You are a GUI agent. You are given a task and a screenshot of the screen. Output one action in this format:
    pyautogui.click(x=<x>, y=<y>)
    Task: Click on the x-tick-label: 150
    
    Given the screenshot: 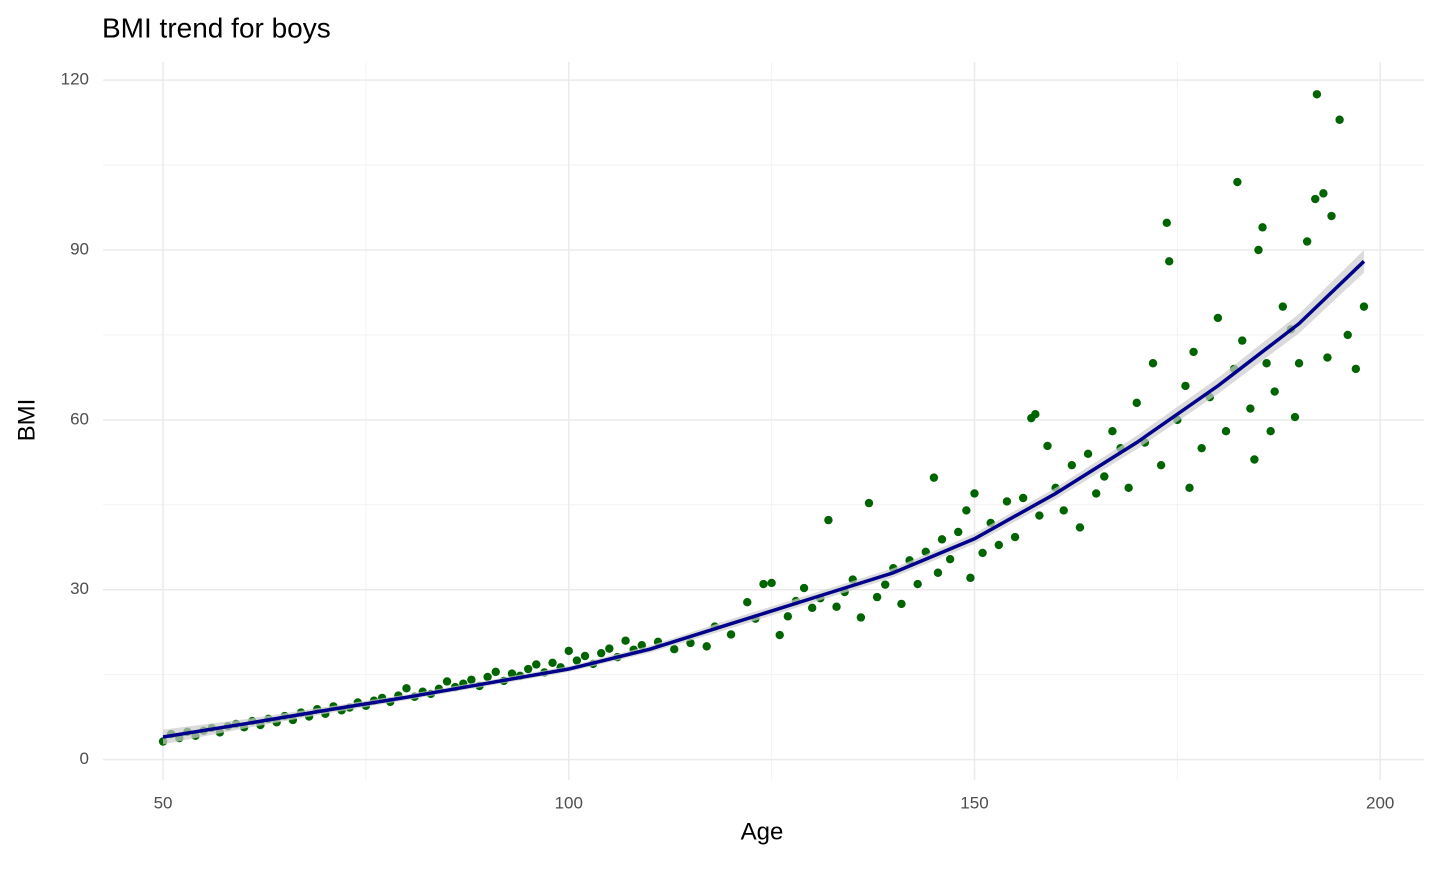 What is the action you would take?
    pyautogui.click(x=974, y=802)
    